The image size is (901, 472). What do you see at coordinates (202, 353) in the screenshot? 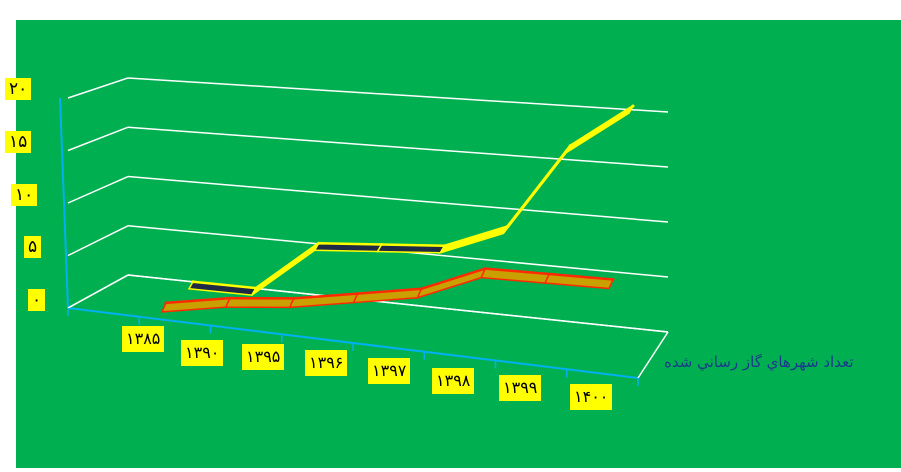
I see `x-tick-label: ۱۳۹۰` at bounding box center [202, 353].